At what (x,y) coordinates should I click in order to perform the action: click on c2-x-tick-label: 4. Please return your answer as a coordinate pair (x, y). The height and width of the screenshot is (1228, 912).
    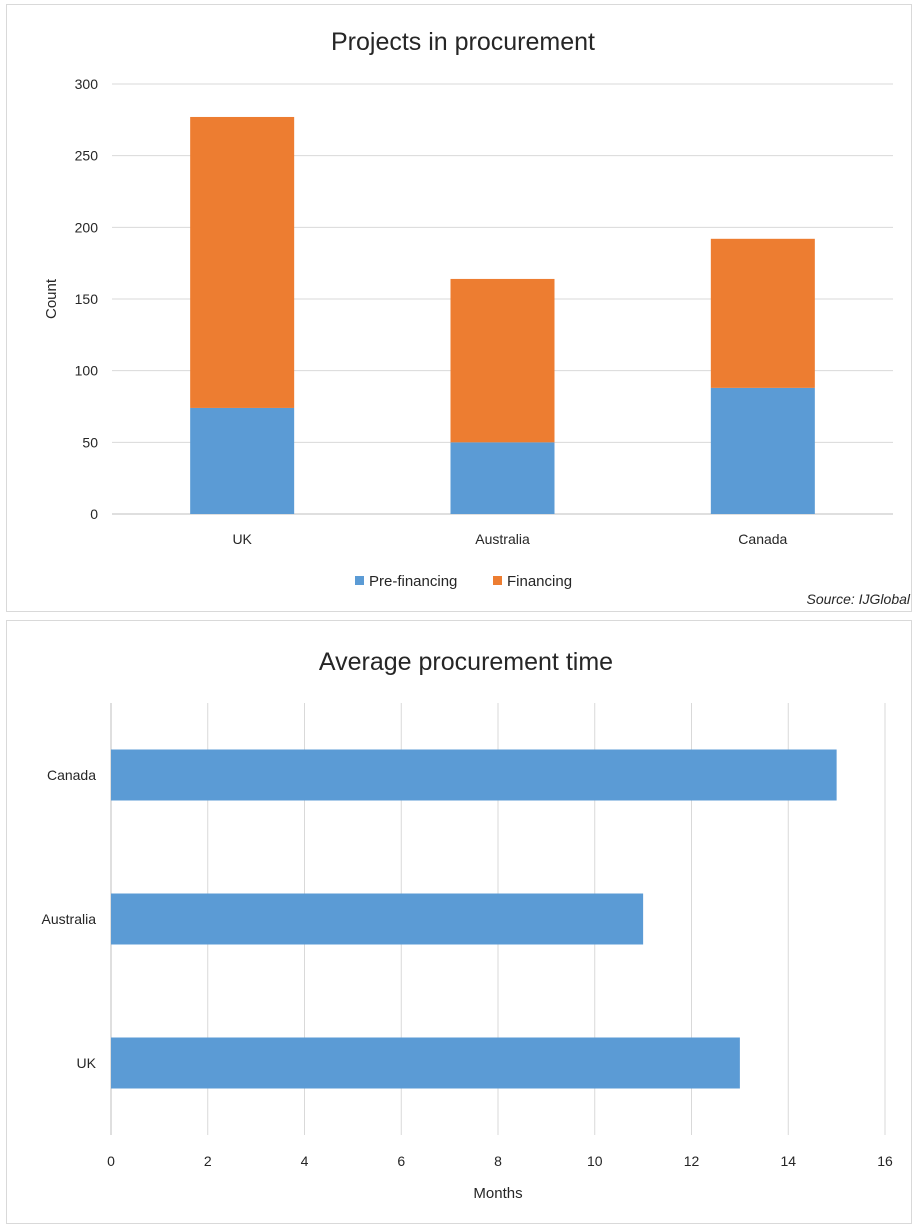
    Looking at the image, I should click on (305, 1161).